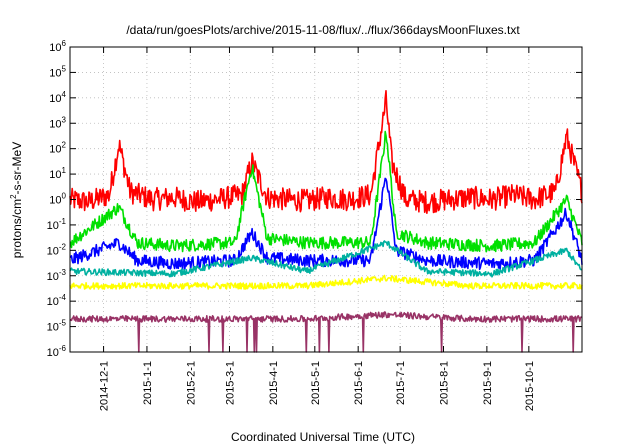 The image size is (640, 448). What do you see at coordinates (57, 173) in the screenshot?
I see `y-tick-label: 10¹` at bounding box center [57, 173].